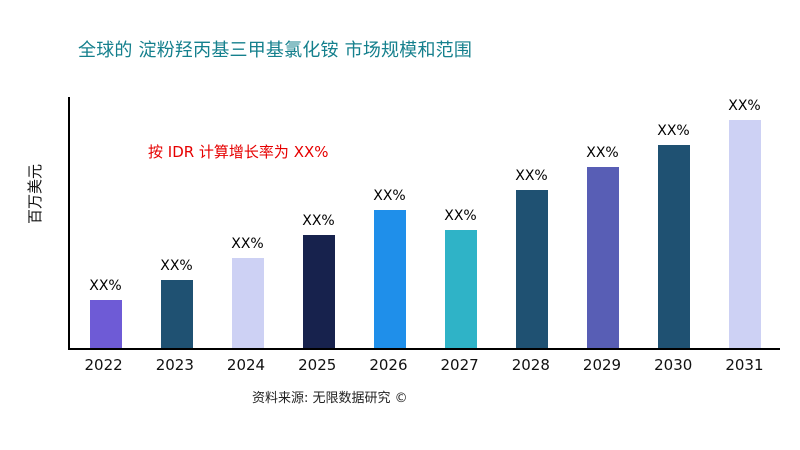 The width and height of the screenshot is (800, 450). What do you see at coordinates (424, 365) in the screenshot?
I see `x-axis-ticks: 2022 2023 2024 2025 2026 2027 2028 2029 2030 2031` at bounding box center [424, 365].